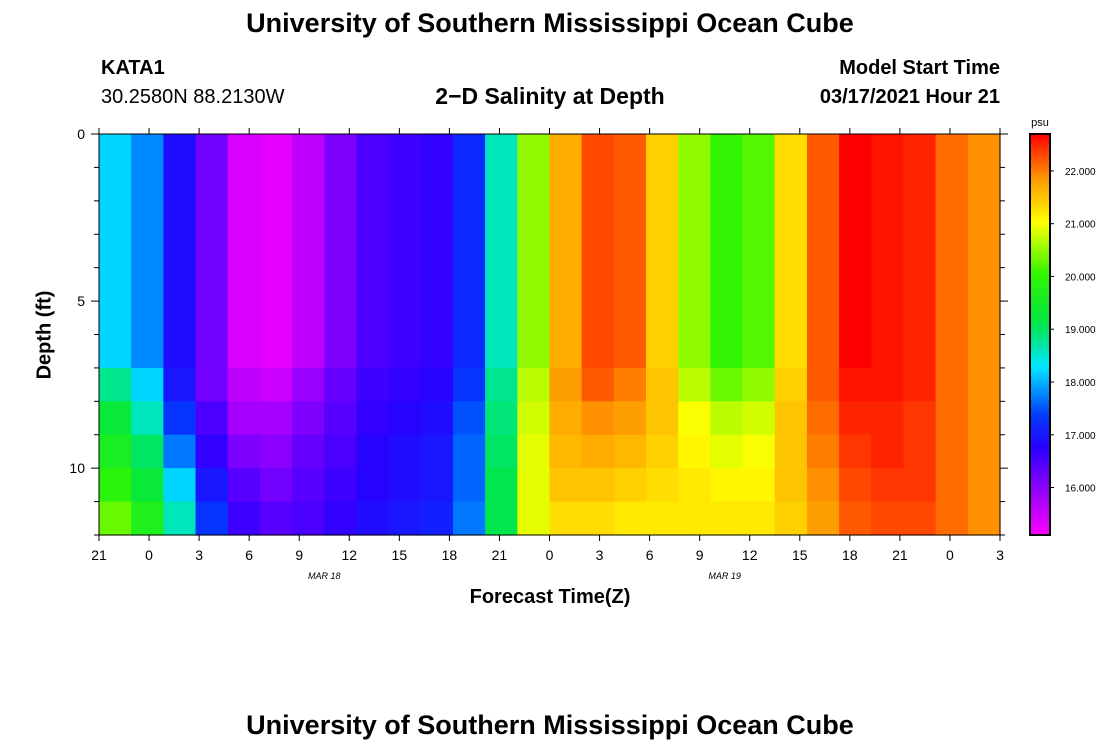 Image resolution: width=1100 pixels, height=750 pixels. I want to click on model-start-label: Model Start Time, so click(919, 68).